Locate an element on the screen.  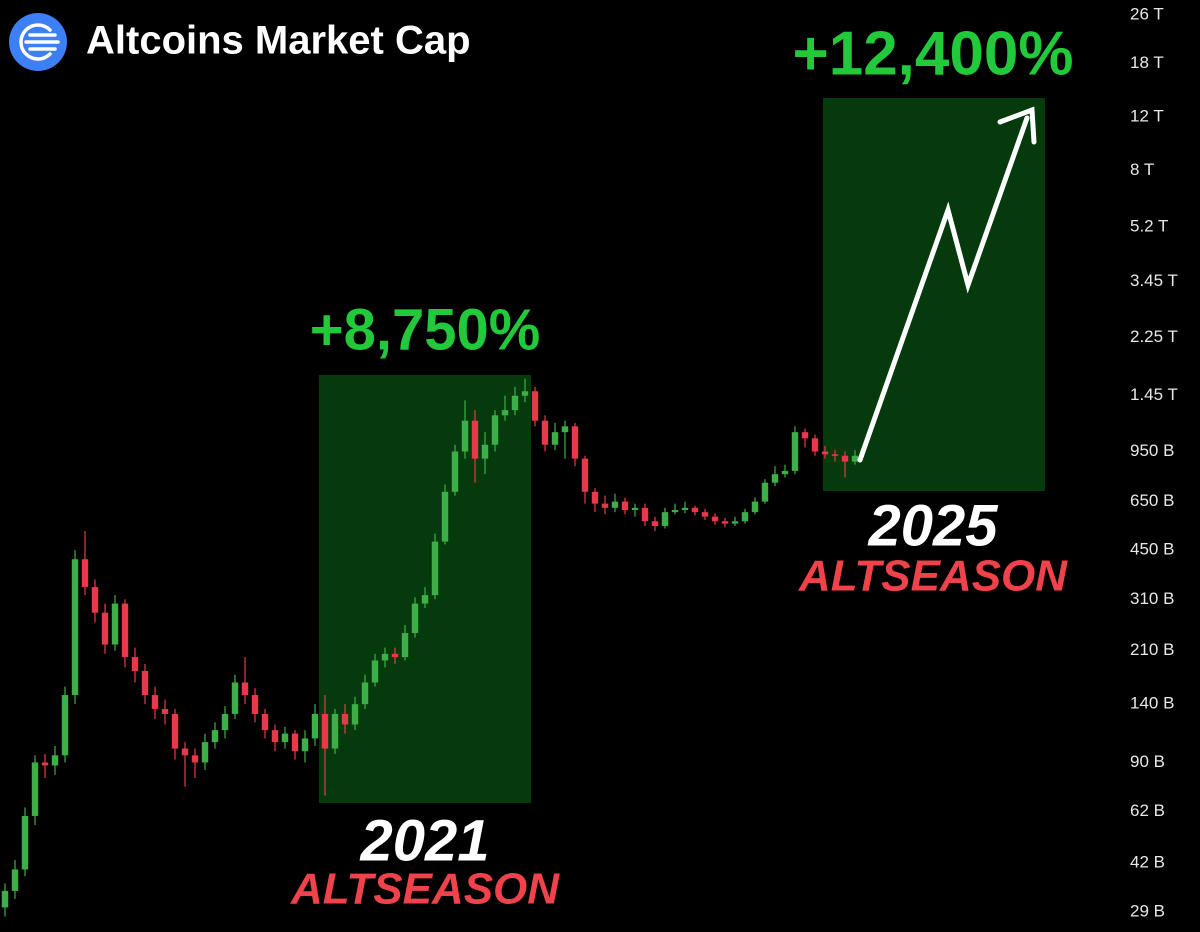
highlight-2025 is located at coordinates (934, 294).